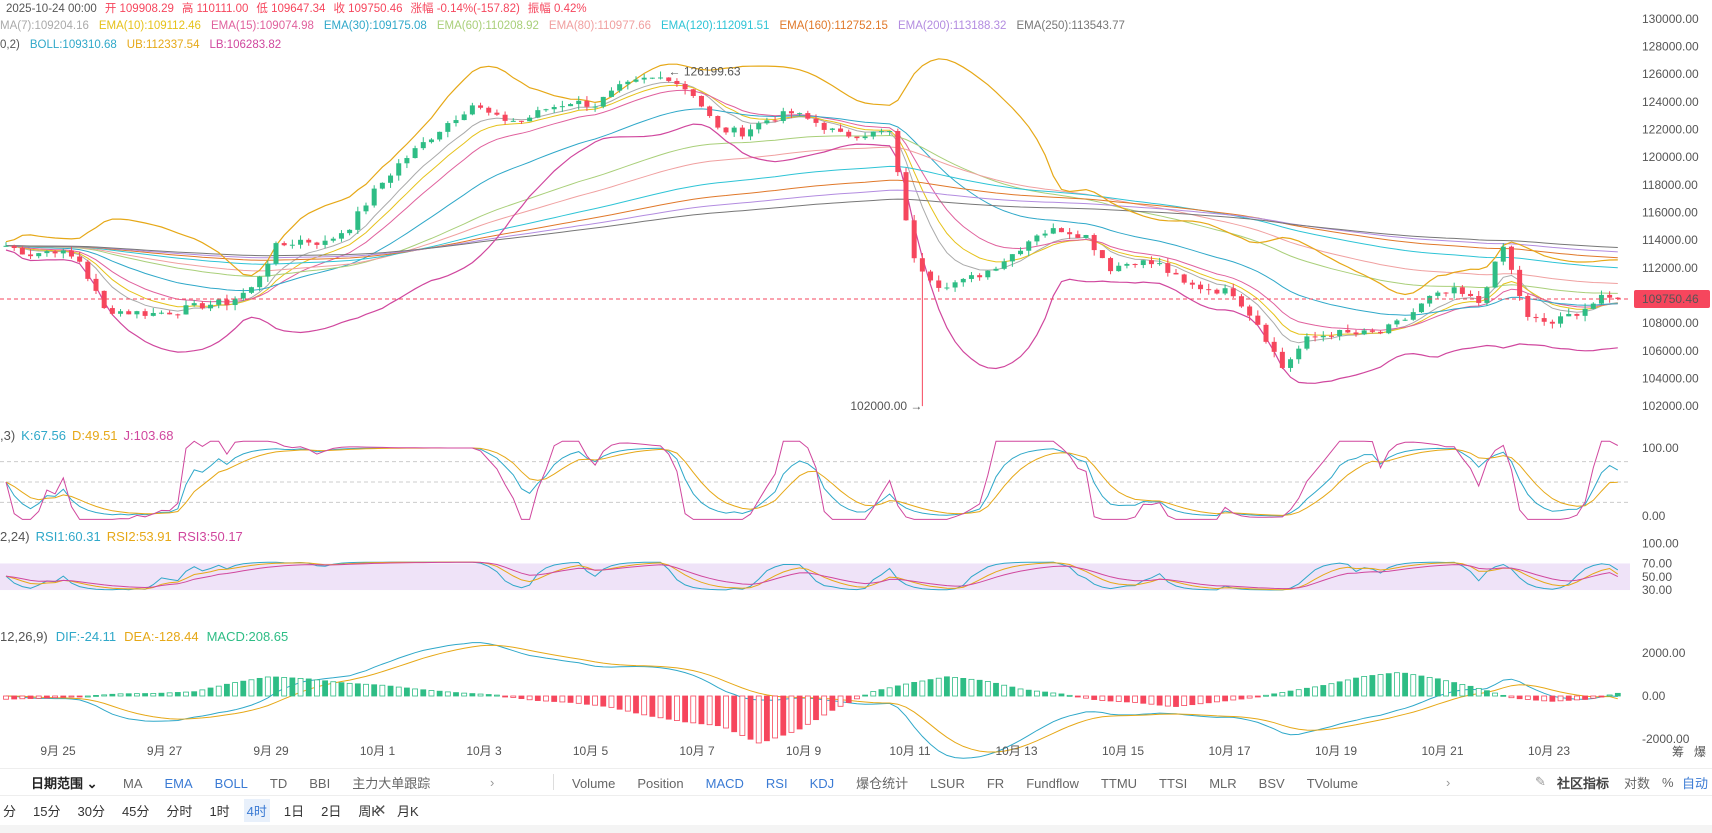  Describe the element at coordinates (47, 811) in the screenshot. I see `interval-button: 15分` at that location.